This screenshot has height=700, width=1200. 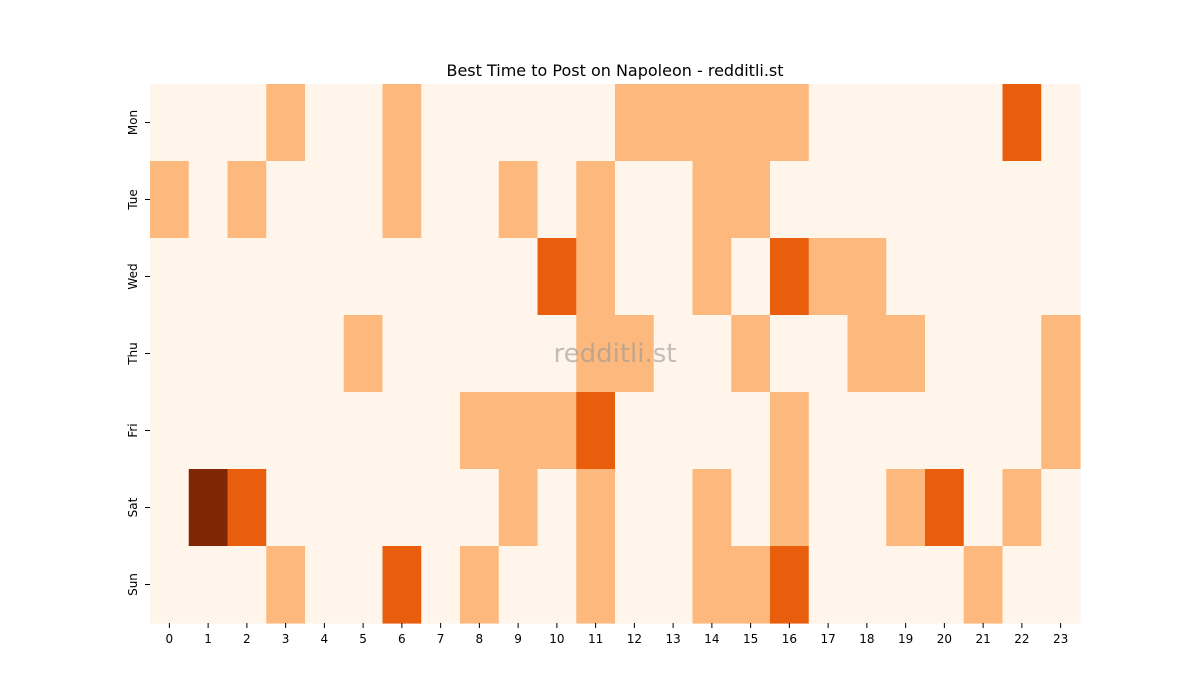 I want to click on x-tick-label: 20, so click(x=944, y=639).